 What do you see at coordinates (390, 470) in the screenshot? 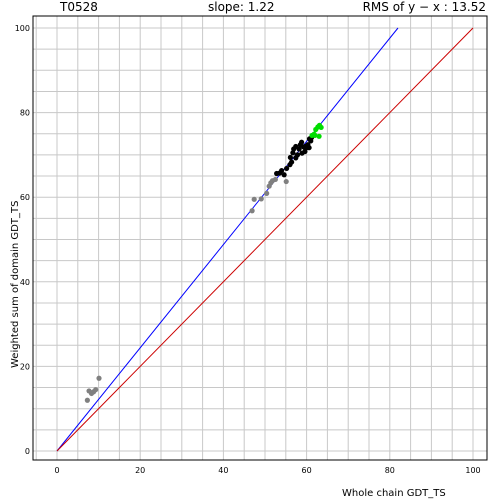
I see `x-tick-label: 80` at bounding box center [390, 470].